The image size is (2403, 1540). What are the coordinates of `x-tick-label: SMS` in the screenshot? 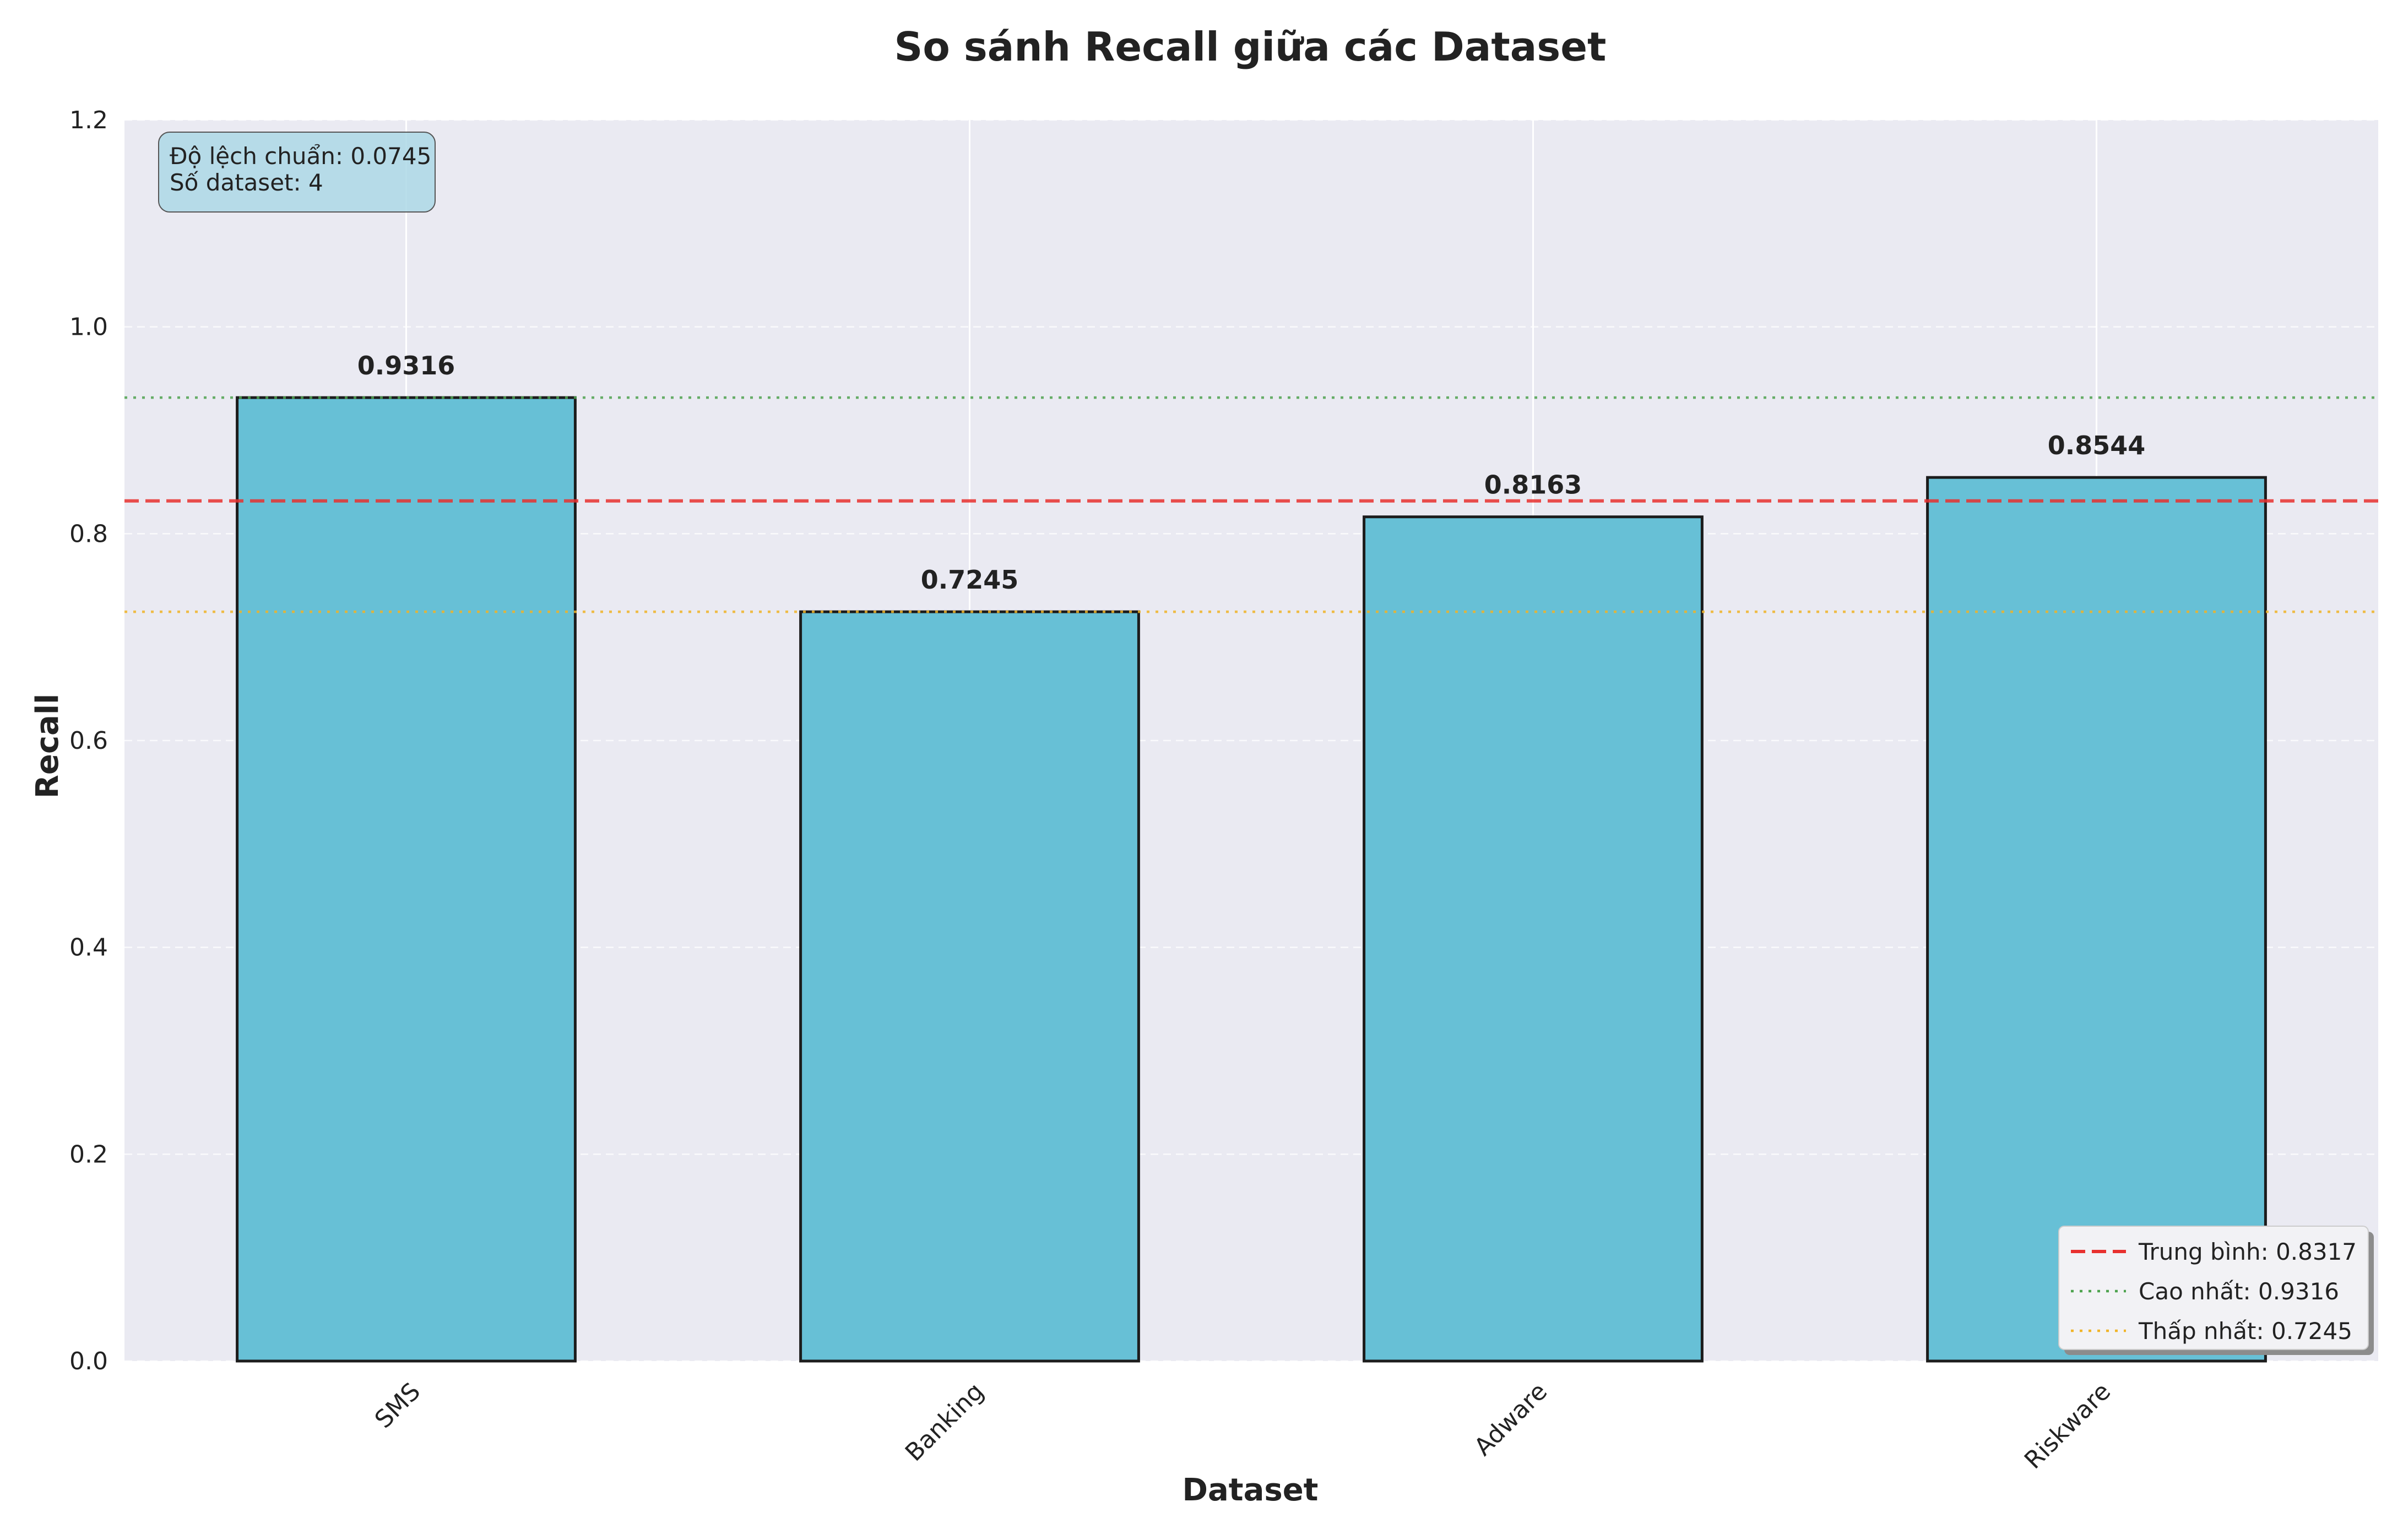 It's located at (398, 1406).